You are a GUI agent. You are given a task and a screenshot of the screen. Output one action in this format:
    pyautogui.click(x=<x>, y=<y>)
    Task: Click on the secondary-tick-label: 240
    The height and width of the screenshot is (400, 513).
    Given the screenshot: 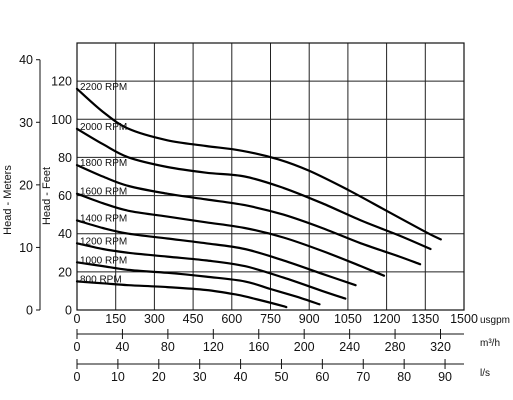 What is the action you would take?
    pyautogui.click(x=349, y=347)
    